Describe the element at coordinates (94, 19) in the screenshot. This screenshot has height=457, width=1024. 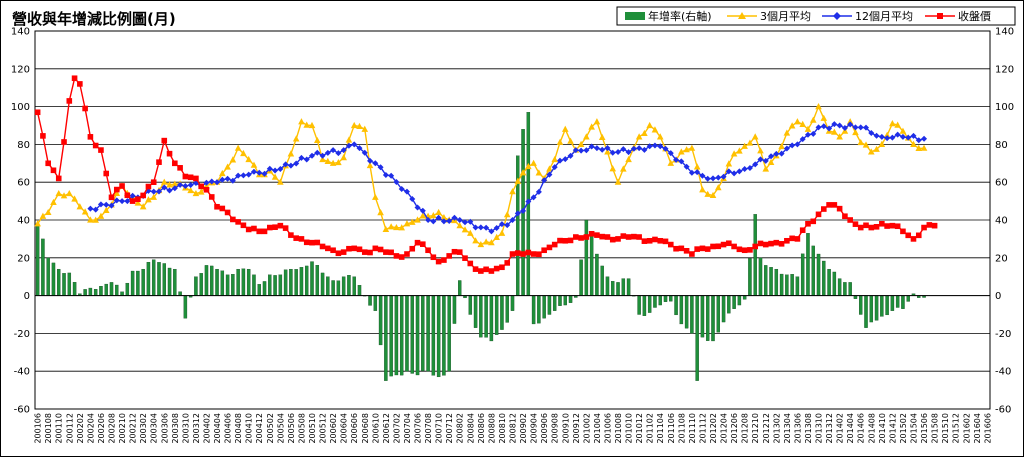
I see `chart-title: 營收與年增減比例圖(月)` at that location.